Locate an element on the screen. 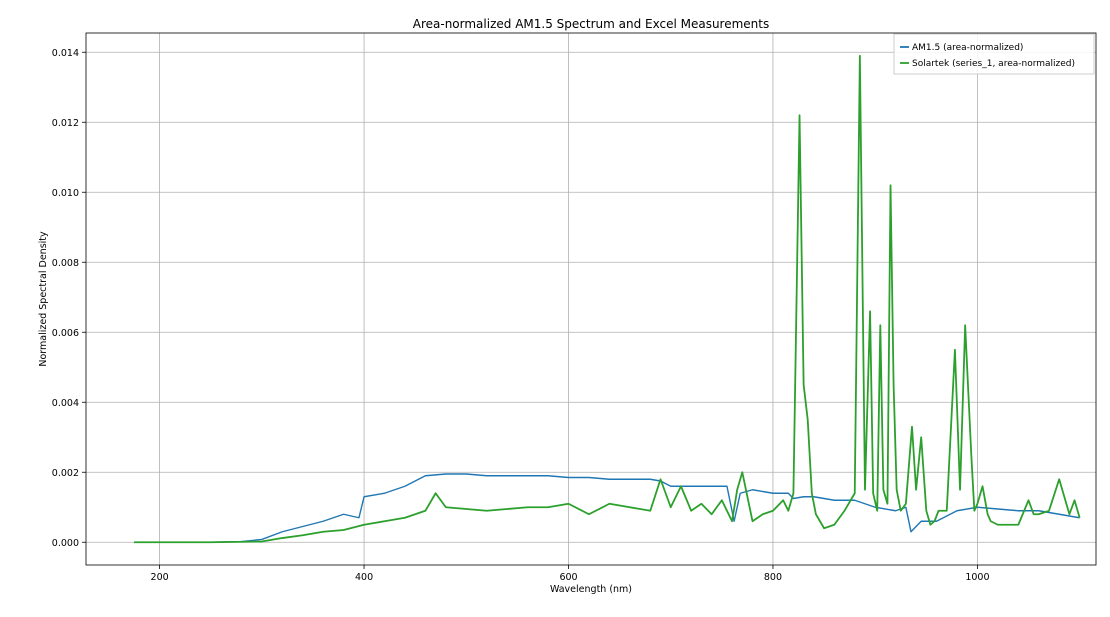  x-tick-label: 400 is located at coordinates (364, 577).